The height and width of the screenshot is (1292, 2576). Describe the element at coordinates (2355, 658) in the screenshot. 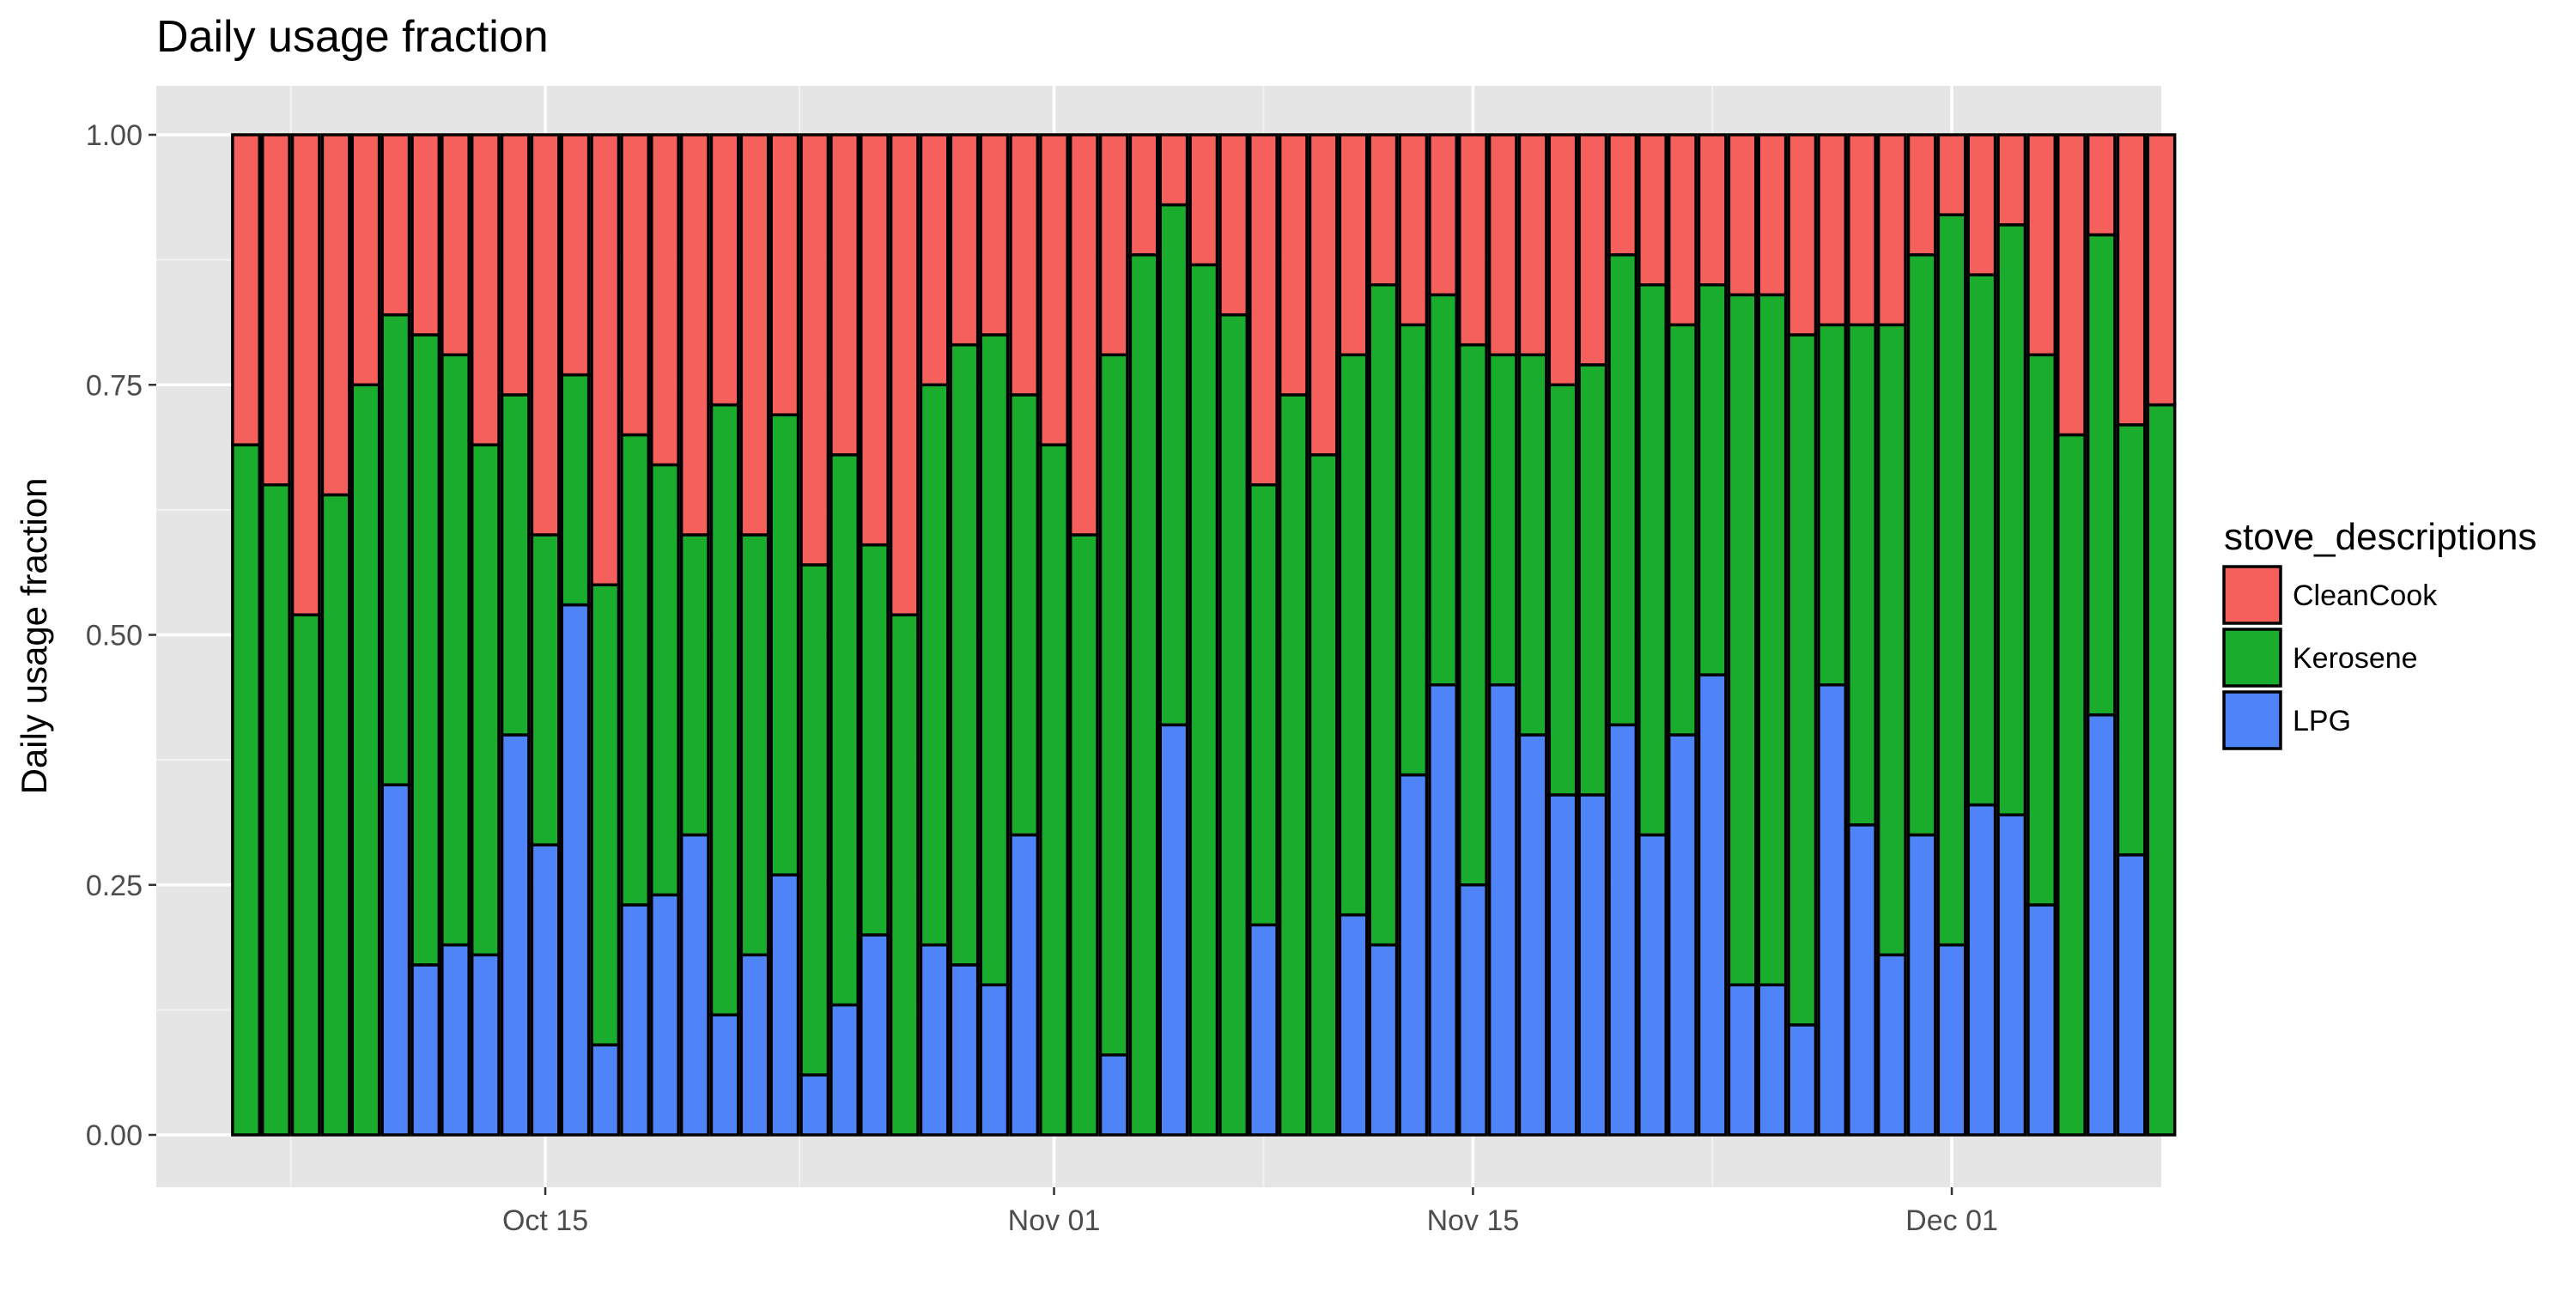

I see `legend-label-kerosene: Kerosene` at that location.